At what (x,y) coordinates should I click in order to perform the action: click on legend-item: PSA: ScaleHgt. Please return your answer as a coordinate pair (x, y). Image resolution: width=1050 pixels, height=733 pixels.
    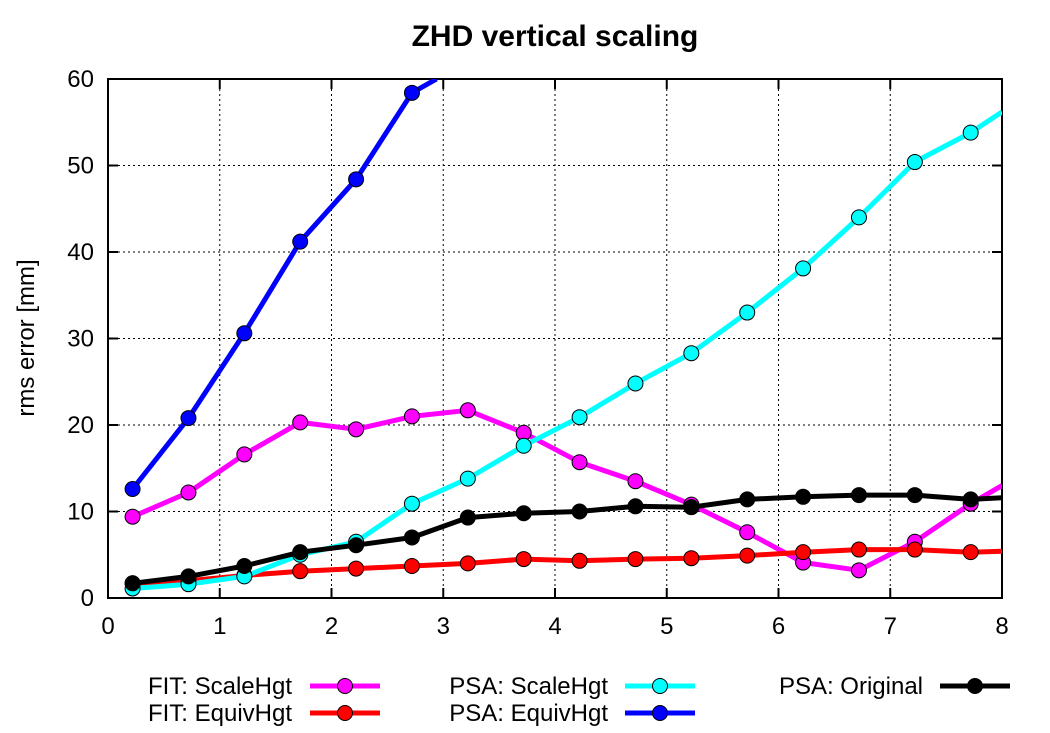
    Looking at the image, I should click on (572, 686).